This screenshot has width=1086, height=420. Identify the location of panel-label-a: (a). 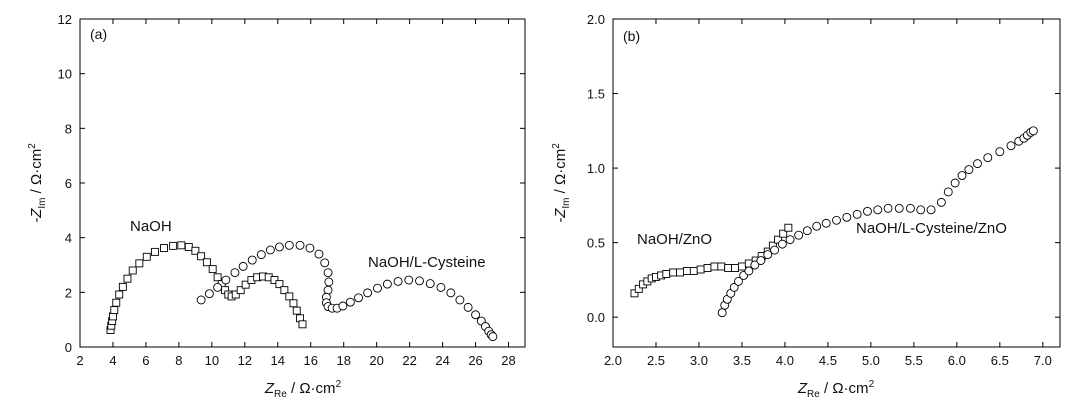
(98, 34).